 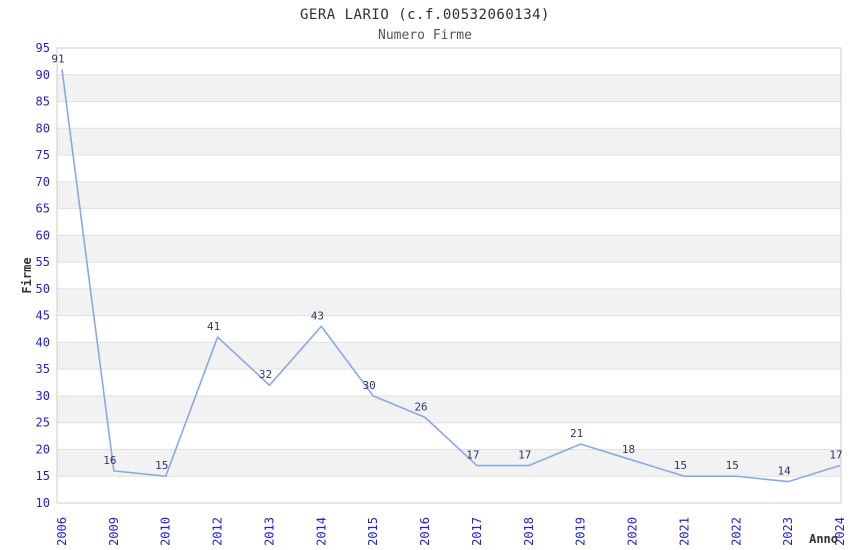 What do you see at coordinates (57, 58) in the screenshot?
I see `data-point-label: 91` at bounding box center [57, 58].